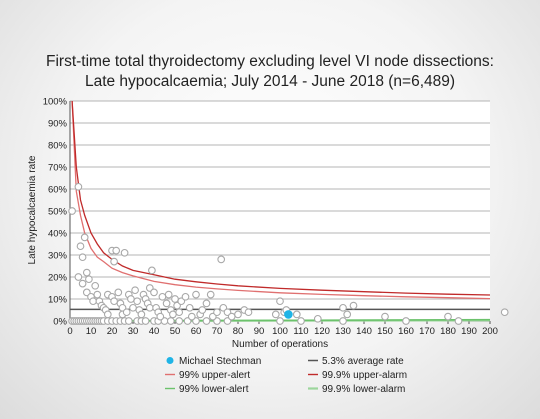  Describe the element at coordinates (58, 256) in the screenshot. I see `y-tick-label-30: 30%` at that location.